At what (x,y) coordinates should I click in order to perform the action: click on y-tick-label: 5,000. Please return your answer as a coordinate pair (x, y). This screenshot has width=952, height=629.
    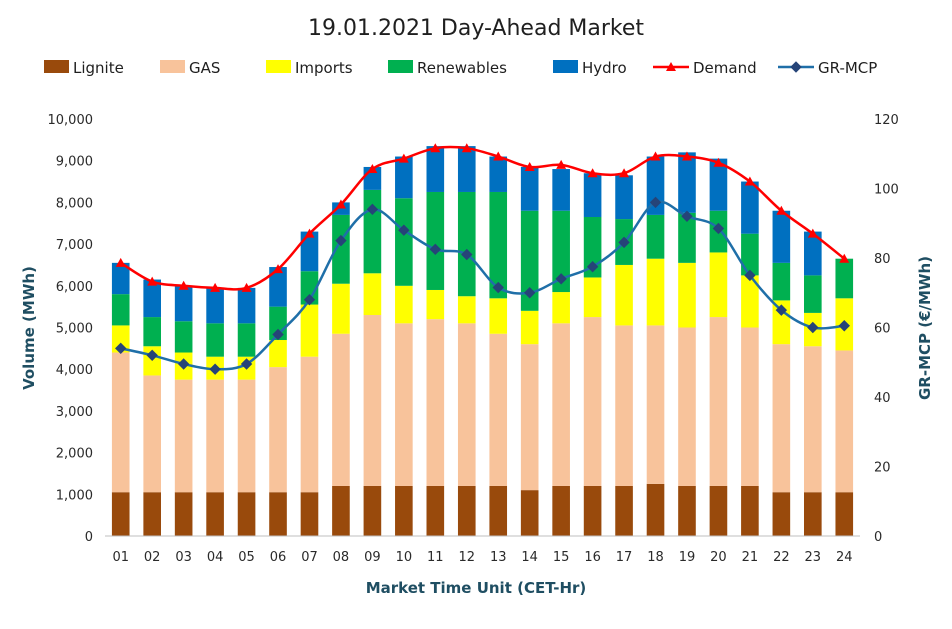
    Looking at the image, I should click on (74, 329).